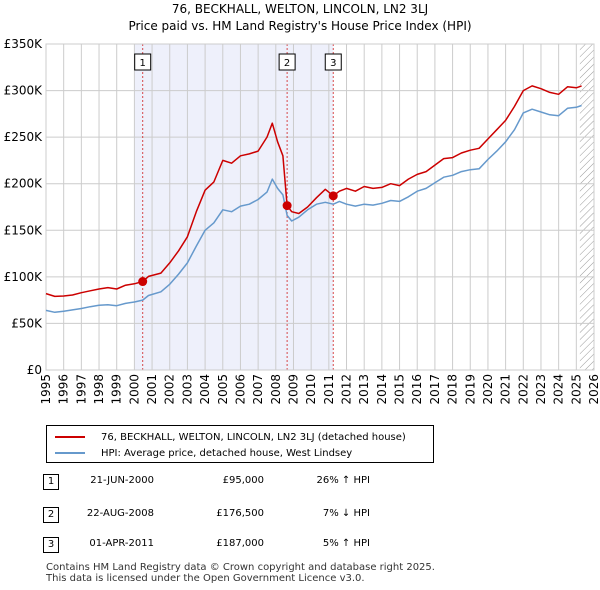 The width and height of the screenshot is (600, 590). Describe the element at coordinates (51, 482) in the screenshot. I see `transaction-marker-label: 1` at that location.